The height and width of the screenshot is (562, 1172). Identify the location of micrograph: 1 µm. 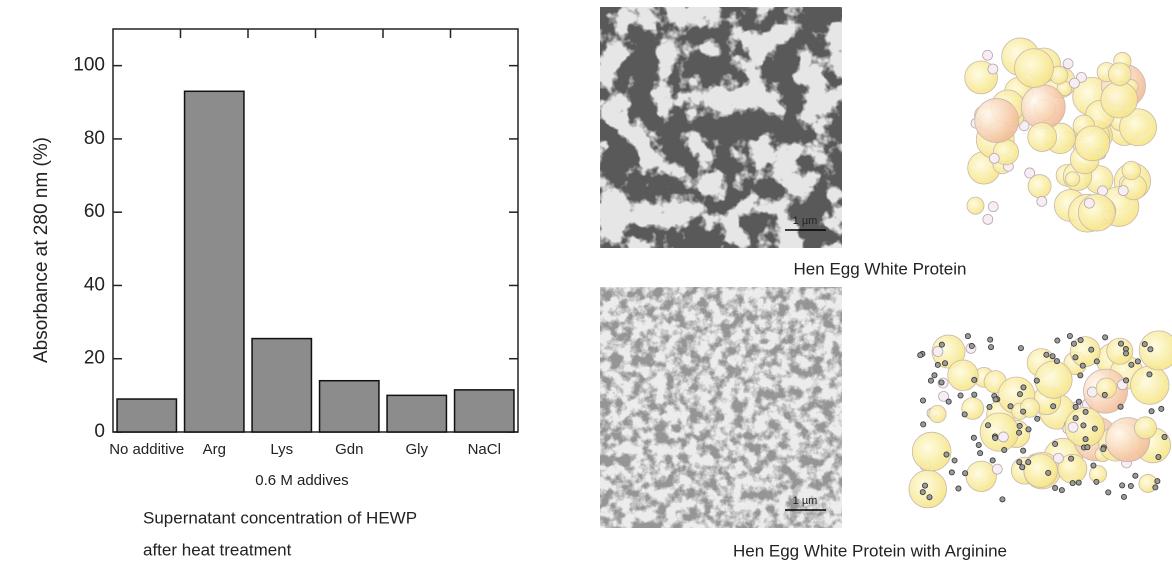
(721, 407).